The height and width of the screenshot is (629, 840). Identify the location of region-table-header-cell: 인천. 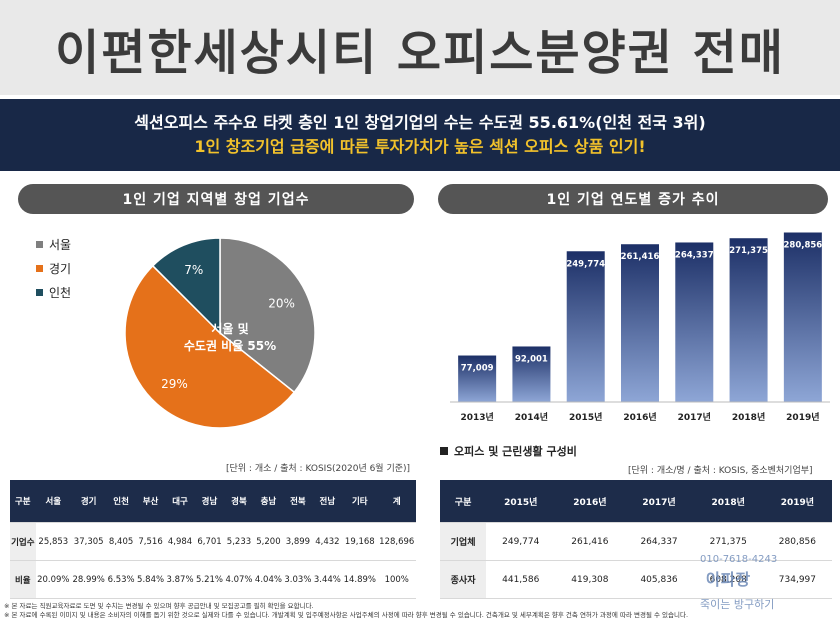
(121, 501).